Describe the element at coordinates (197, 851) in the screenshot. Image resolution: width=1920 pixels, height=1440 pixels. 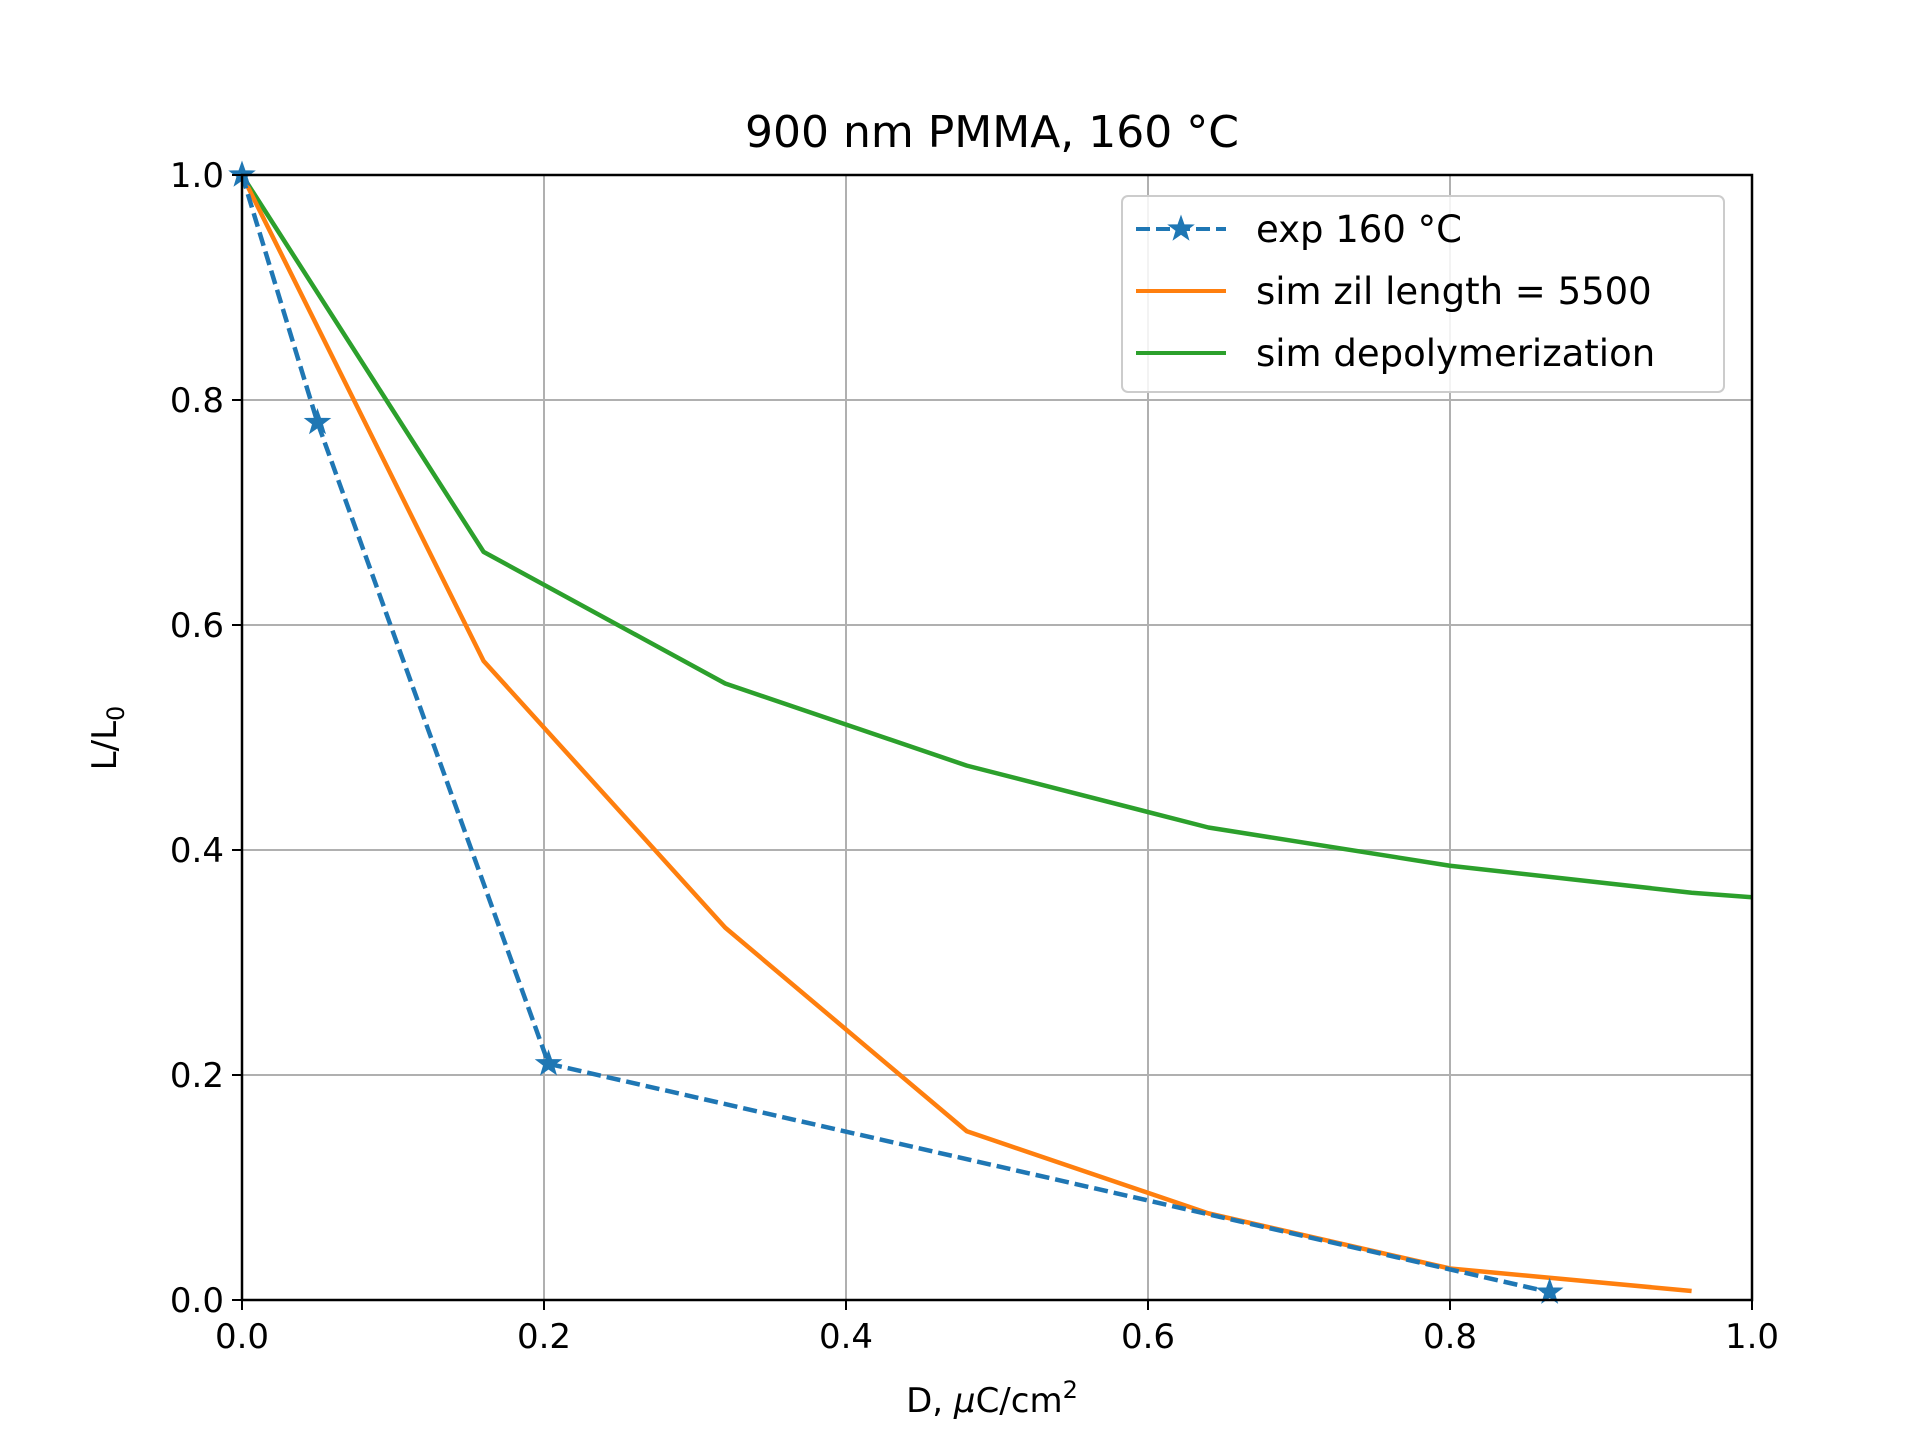
I see `y-tick-label: 0.4` at that location.